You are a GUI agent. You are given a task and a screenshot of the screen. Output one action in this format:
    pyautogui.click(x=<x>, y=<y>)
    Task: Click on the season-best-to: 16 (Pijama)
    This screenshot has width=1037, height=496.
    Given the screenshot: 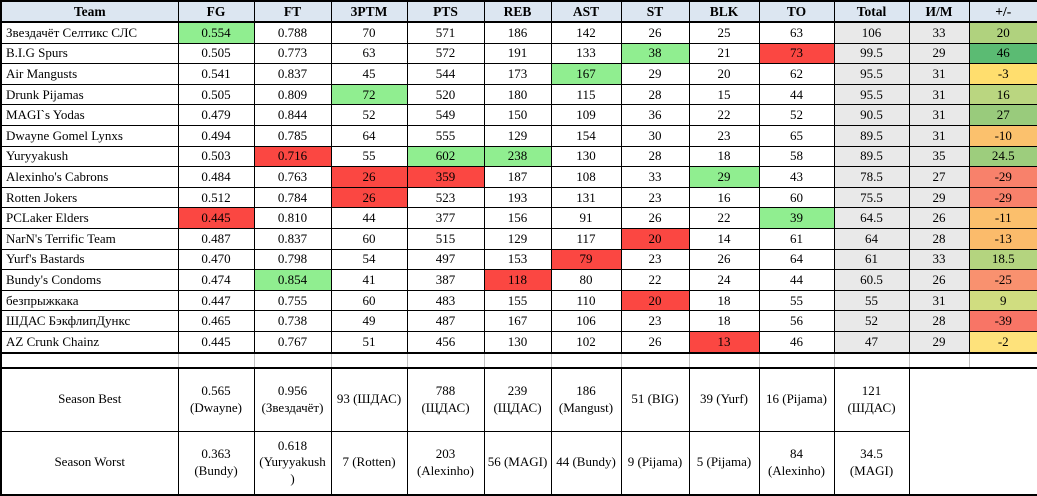 What is the action you would take?
    pyautogui.click(x=796, y=399)
    